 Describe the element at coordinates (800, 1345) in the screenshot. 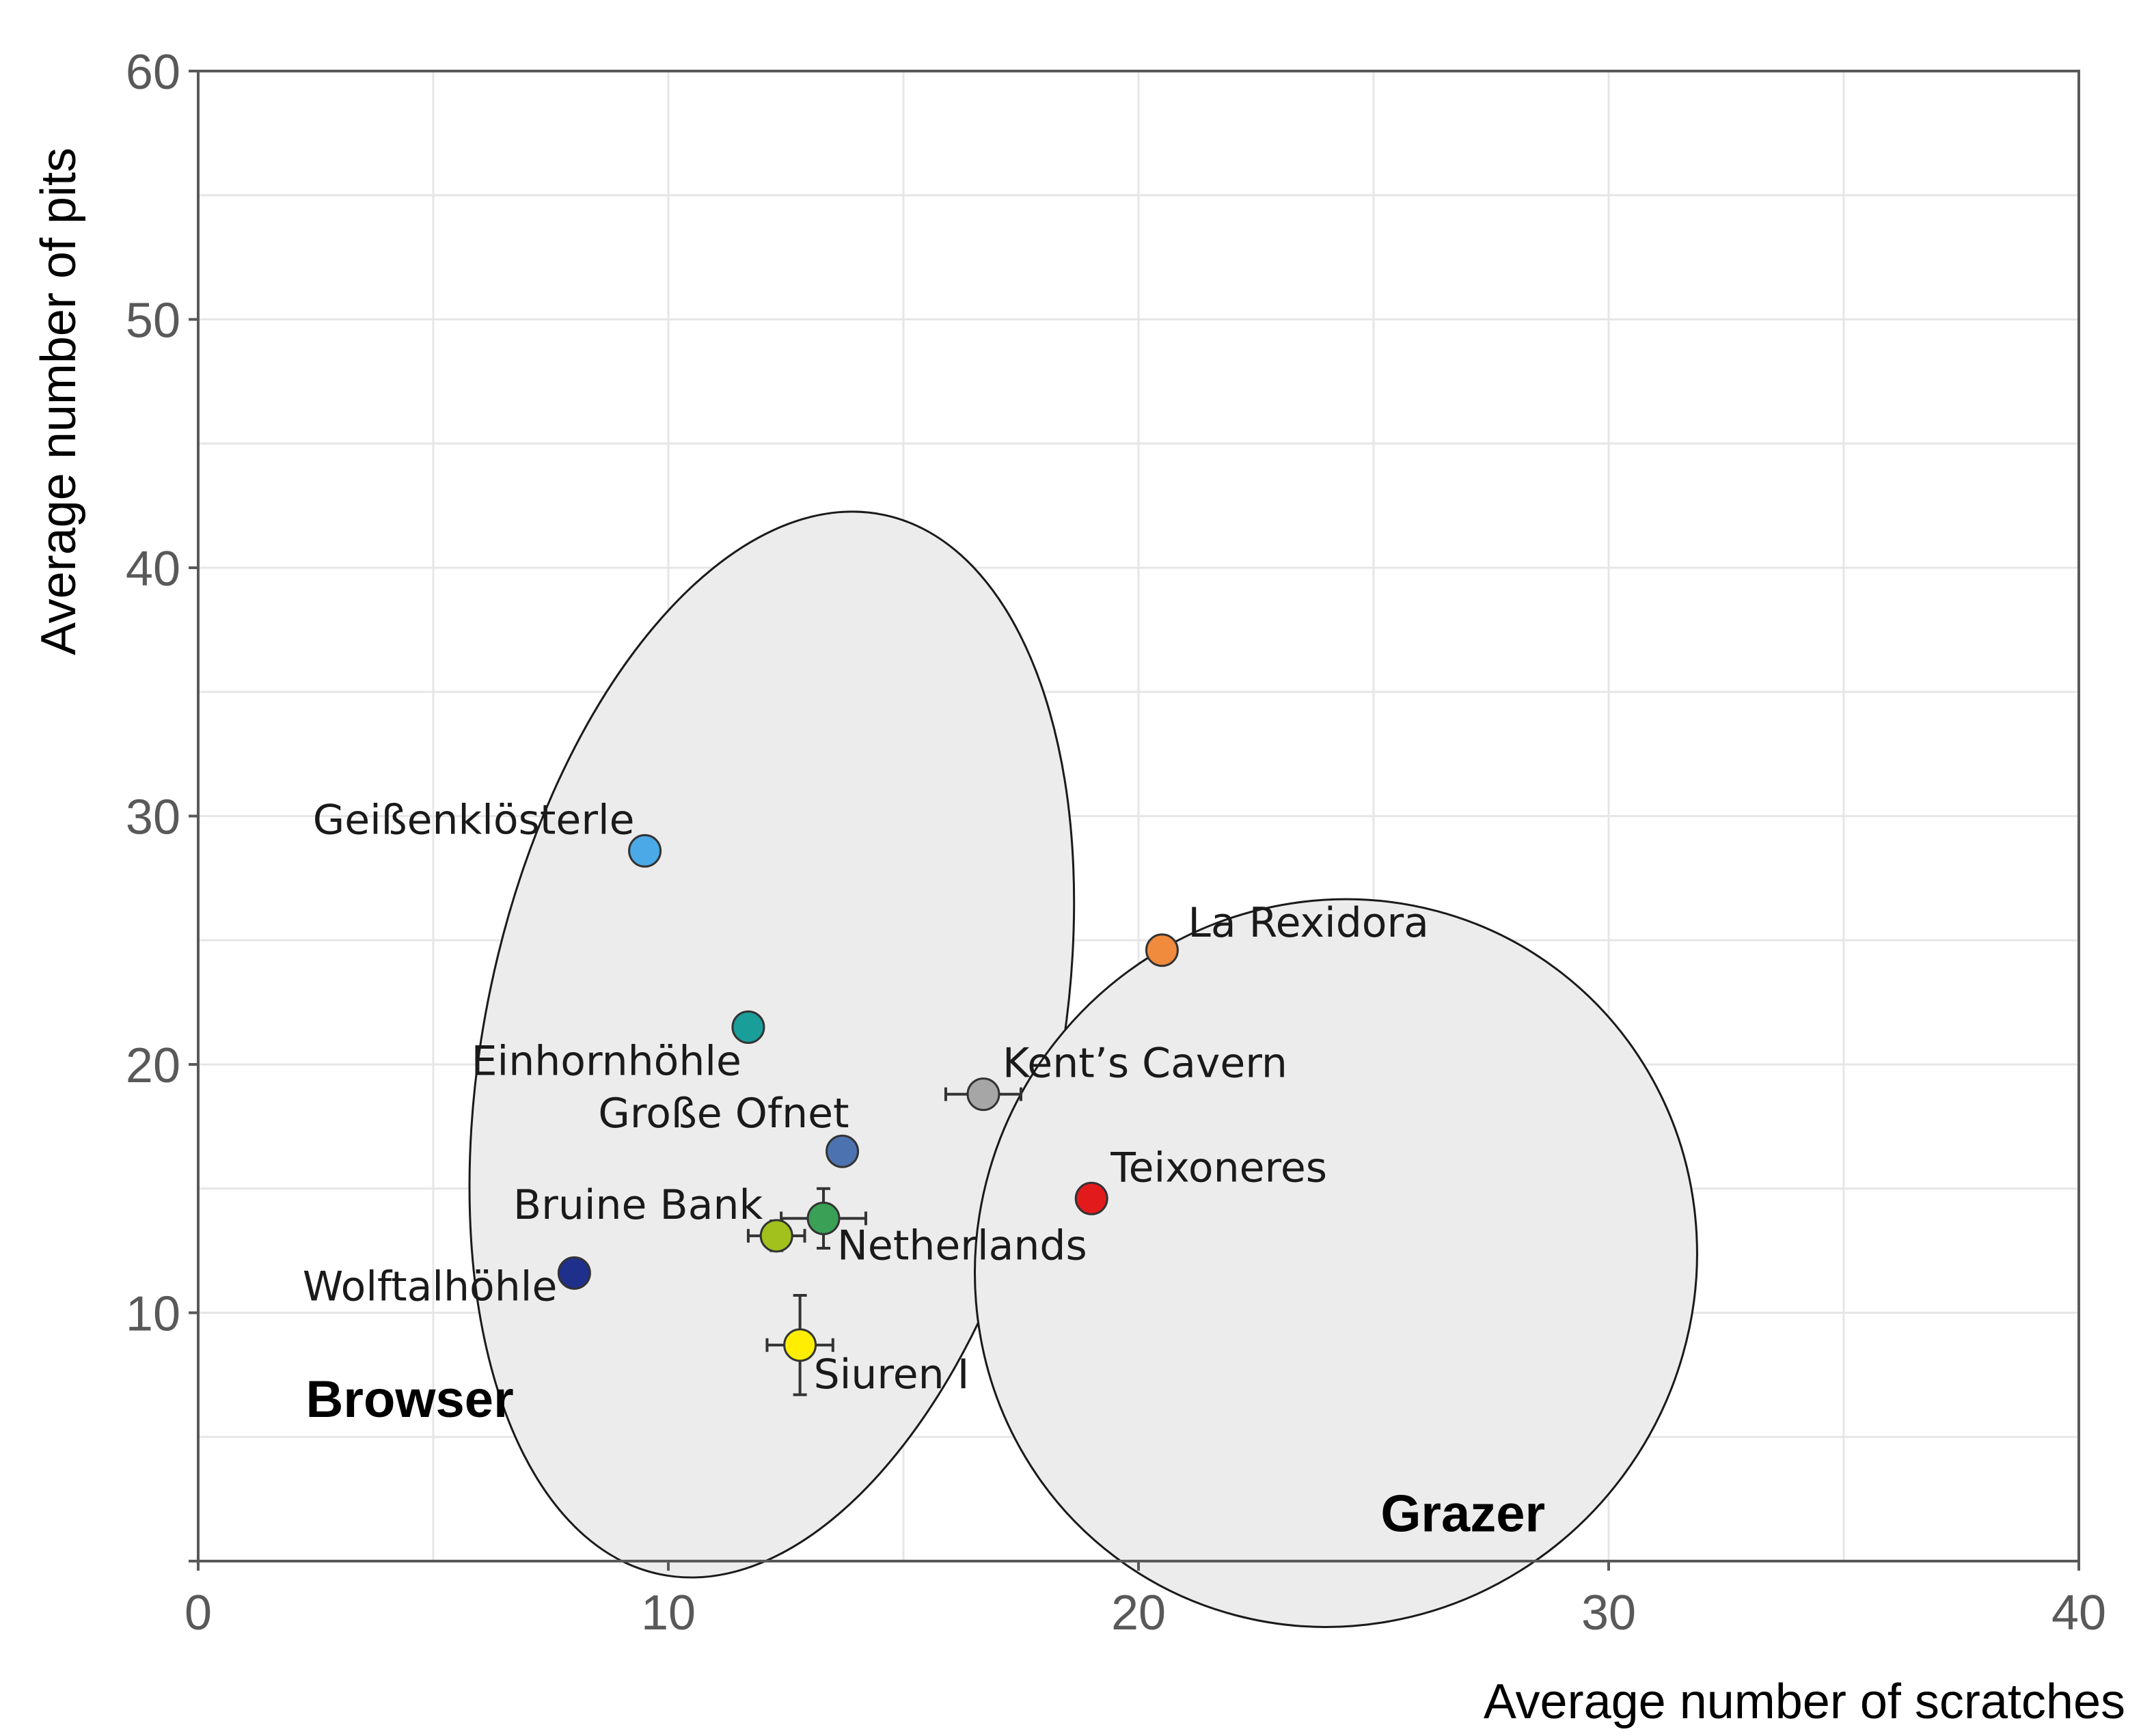

I see `data-point-siuren-i` at that location.